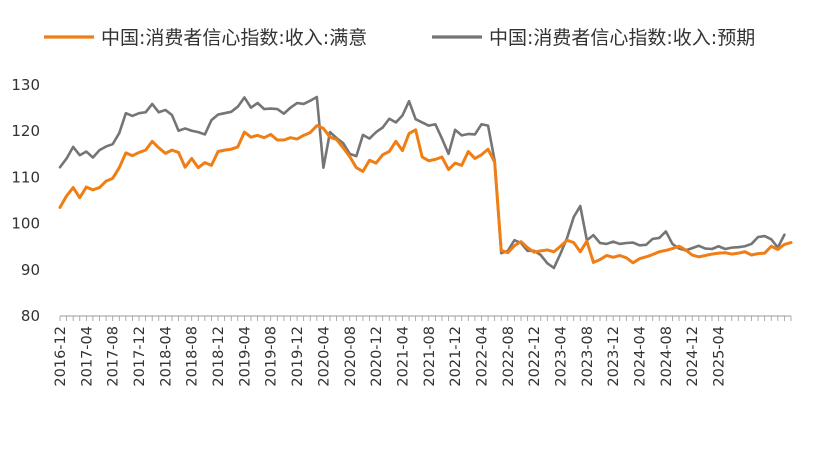  Describe the element at coordinates (234, 38) in the screenshot. I see `legend-label-satisfaction: 中国:消费者信心指数:收入:满意` at that location.